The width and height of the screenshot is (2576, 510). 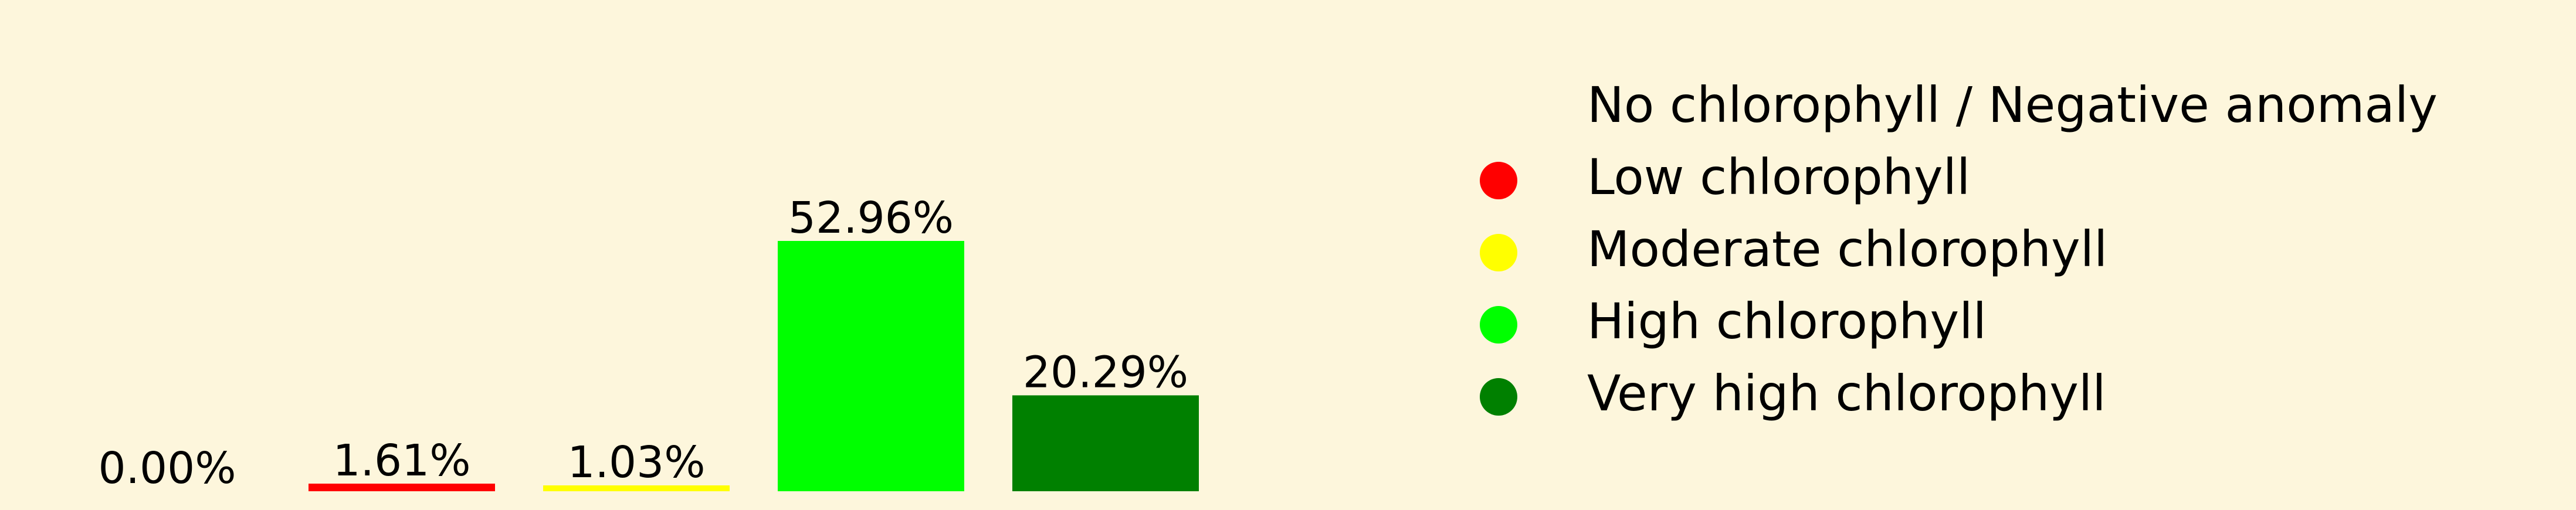 What do you see at coordinates (1847, 393) in the screenshot?
I see `legend-label-4: Very high chlorophyll` at bounding box center [1847, 393].